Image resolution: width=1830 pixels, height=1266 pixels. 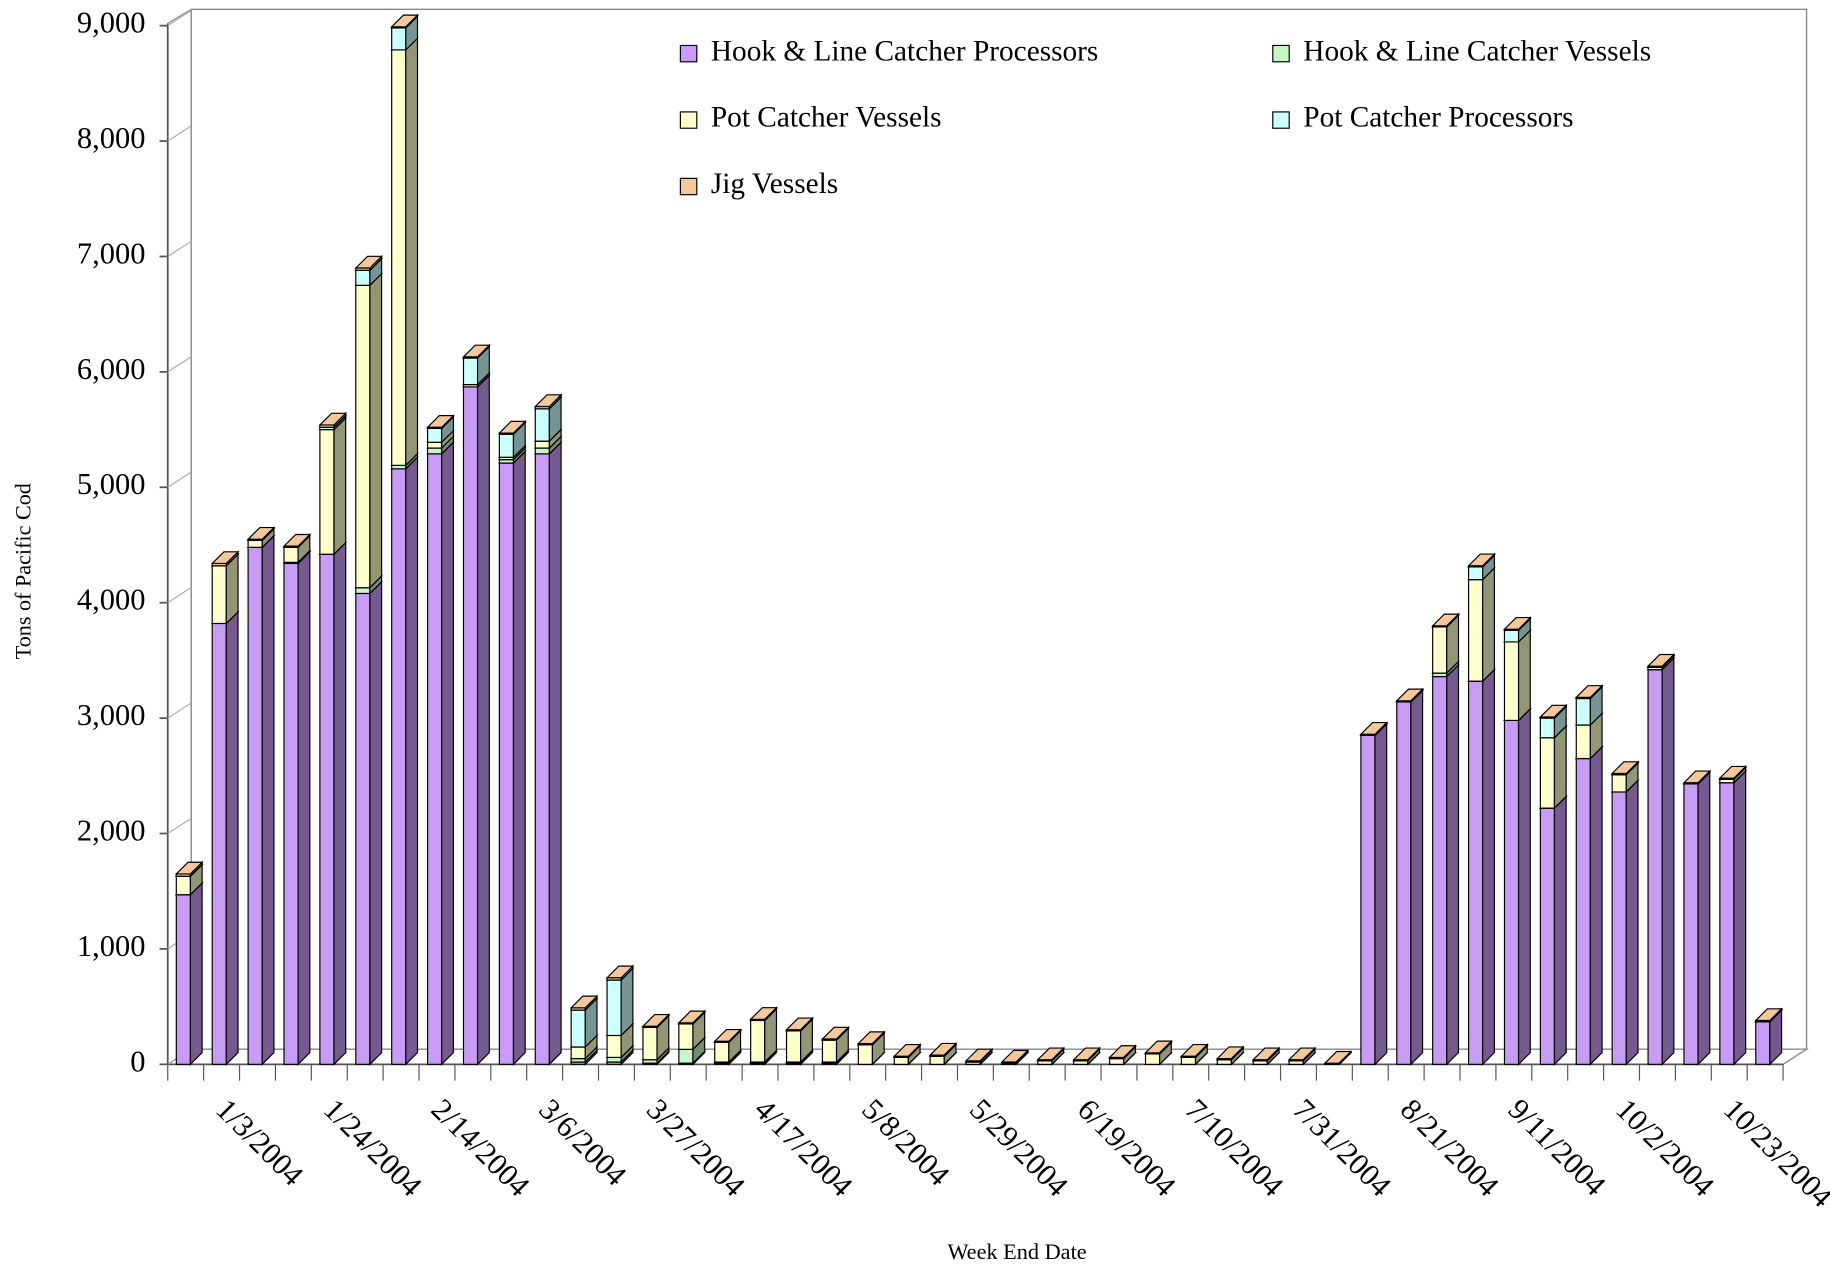 I want to click on y-tick-label: 8,000, so click(x=111, y=138).